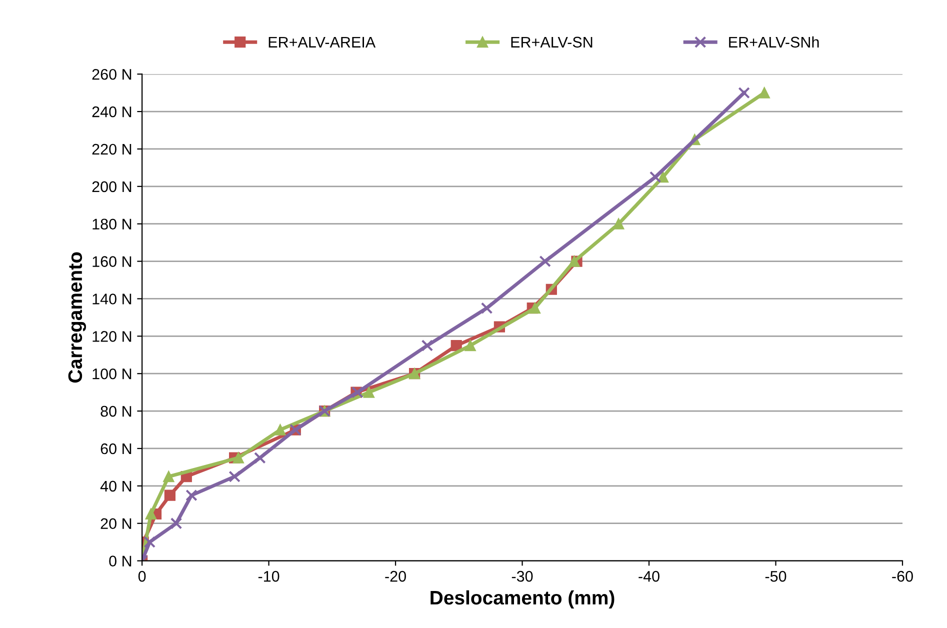 This screenshot has height=628, width=947. Describe the element at coordinates (522, 576) in the screenshot. I see `x-tick-label: -30` at that location.